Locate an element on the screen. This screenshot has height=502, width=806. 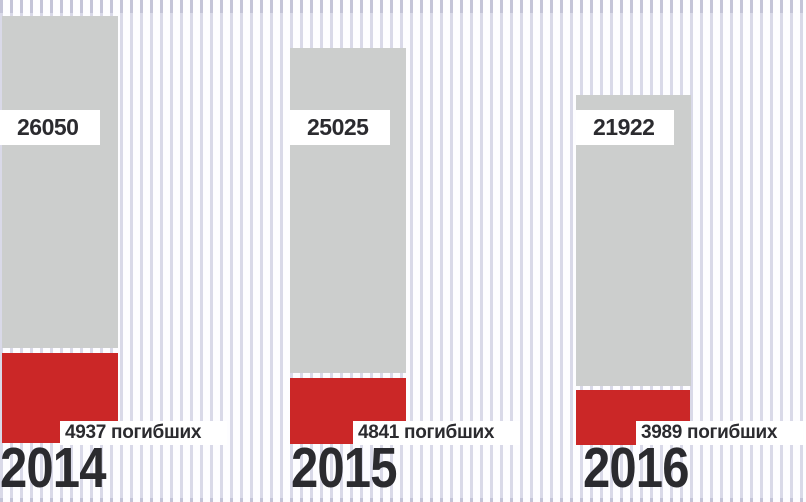
total-value-text: 21922 is located at coordinates (624, 127).